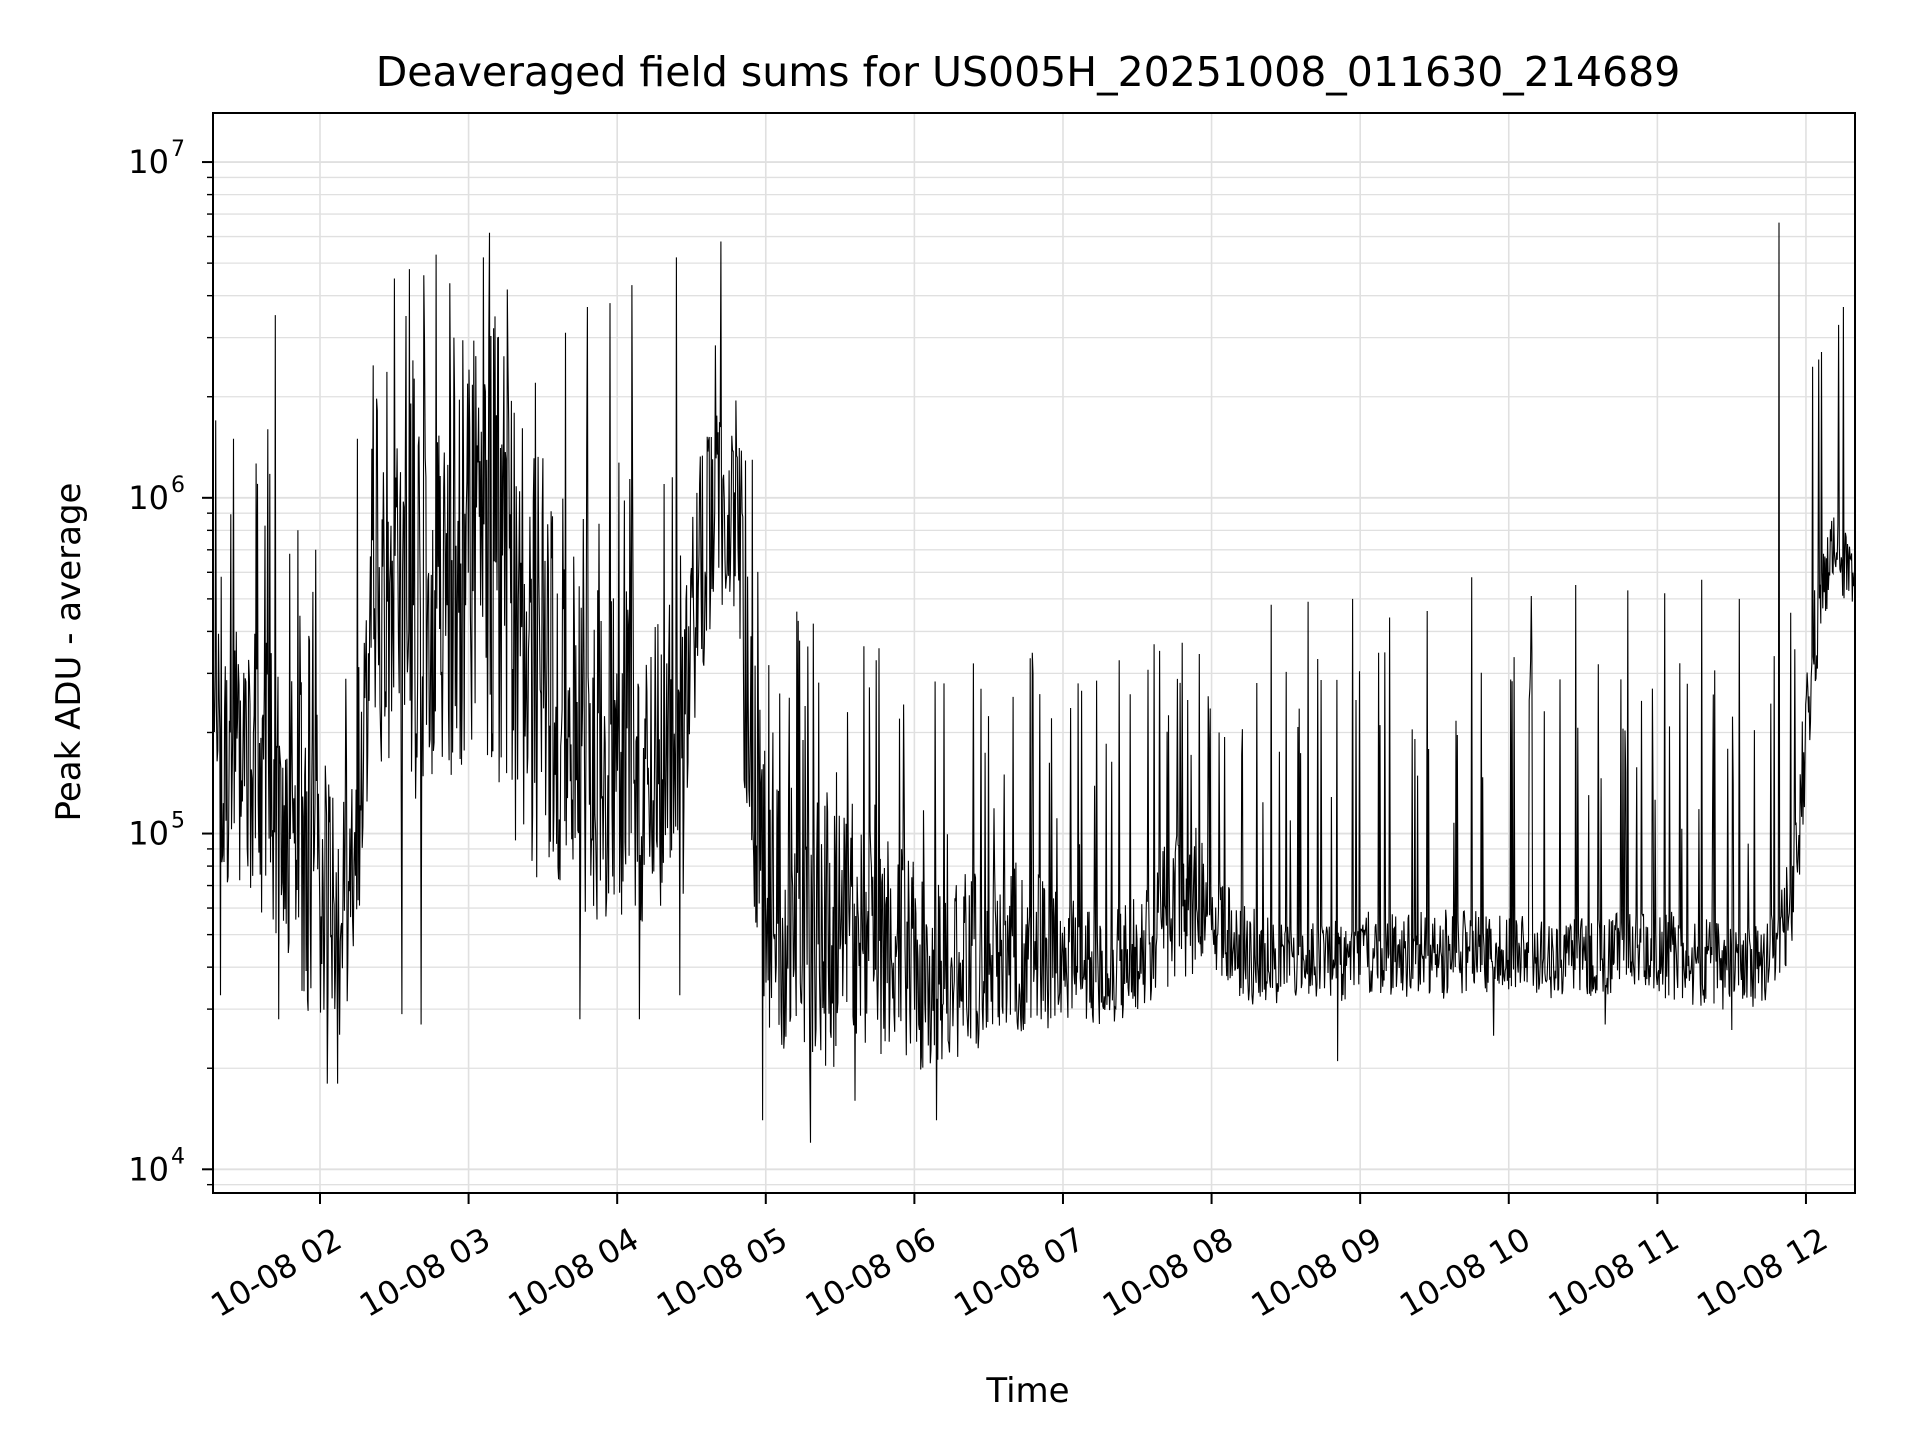 This screenshot has width=1920, height=1440. What do you see at coordinates (1027, 1391) in the screenshot?
I see `x-axis-label: Time` at bounding box center [1027, 1391].